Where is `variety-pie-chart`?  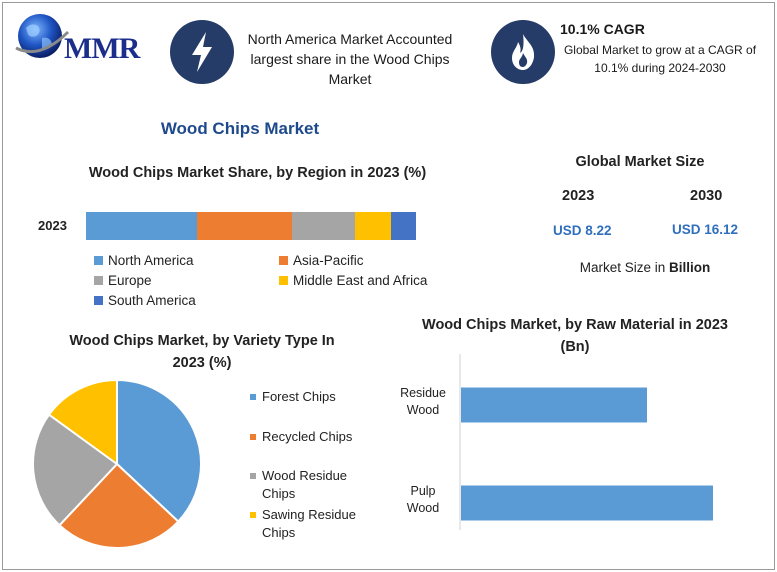 variety-pie-chart is located at coordinates (117, 463).